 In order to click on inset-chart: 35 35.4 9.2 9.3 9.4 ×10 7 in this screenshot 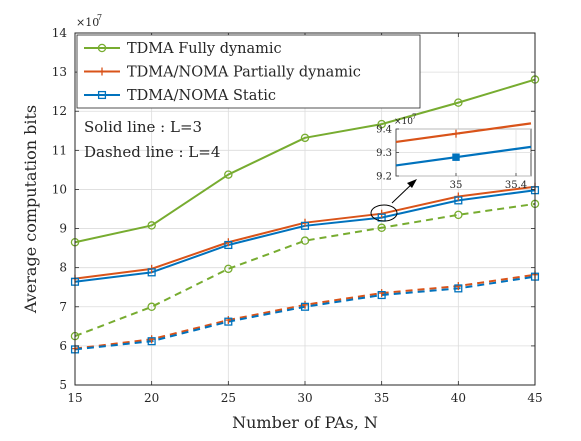, I will do `click(454, 152)`.